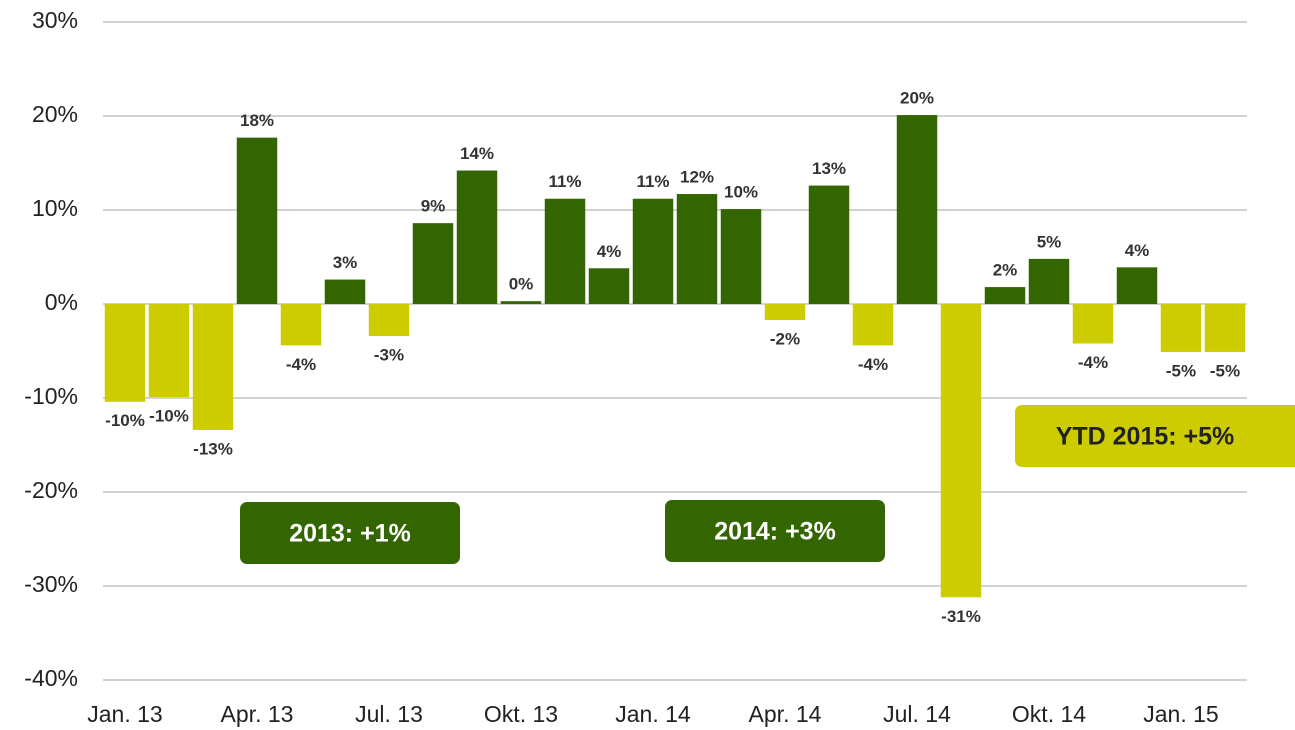  What do you see at coordinates (1005, 270) in the screenshot?
I see `data-label: 2%` at bounding box center [1005, 270].